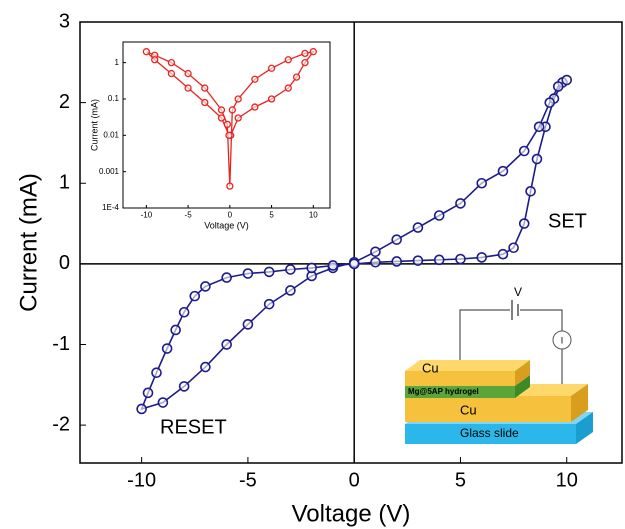  What do you see at coordinates (230, 214) in the screenshot?
I see `x-tick-label: 0` at bounding box center [230, 214].